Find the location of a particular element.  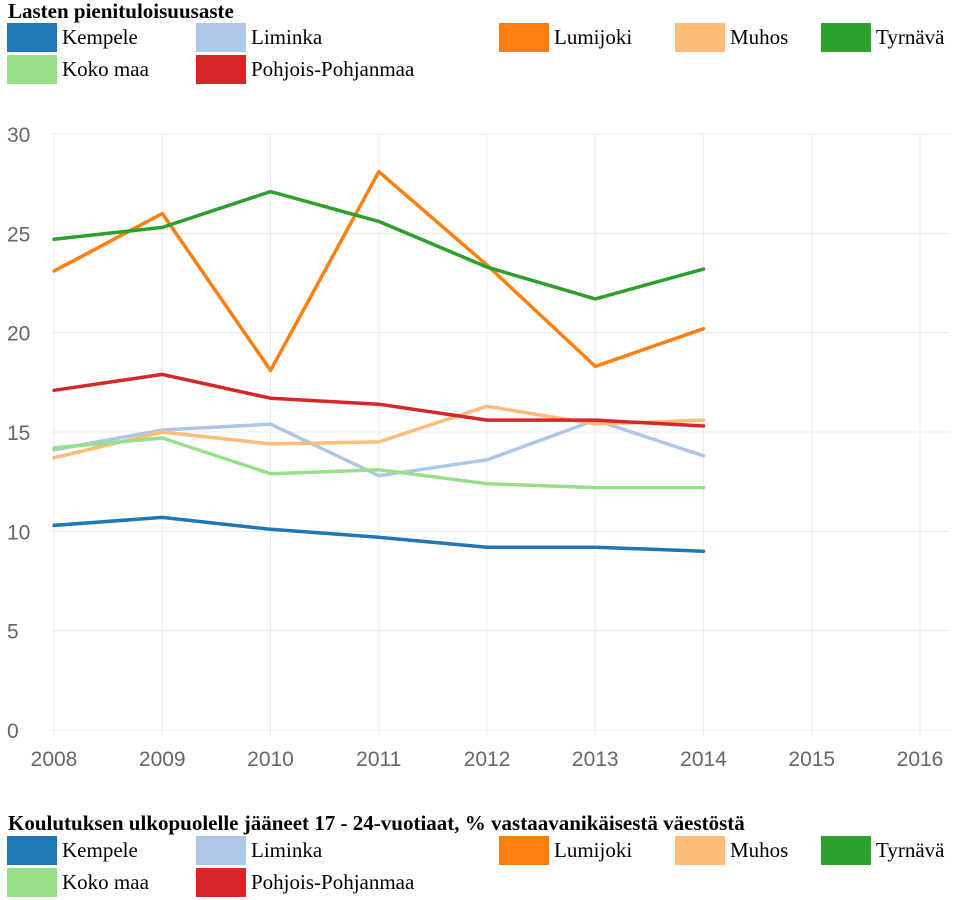

x-tick-label: 2008 is located at coordinates (54, 759).